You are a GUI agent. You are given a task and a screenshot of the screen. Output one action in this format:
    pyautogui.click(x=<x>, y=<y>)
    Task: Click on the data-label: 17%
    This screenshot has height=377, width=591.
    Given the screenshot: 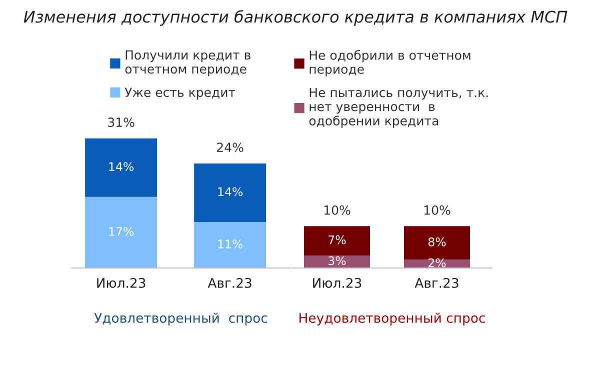 What is the action you would take?
    pyautogui.click(x=121, y=231)
    